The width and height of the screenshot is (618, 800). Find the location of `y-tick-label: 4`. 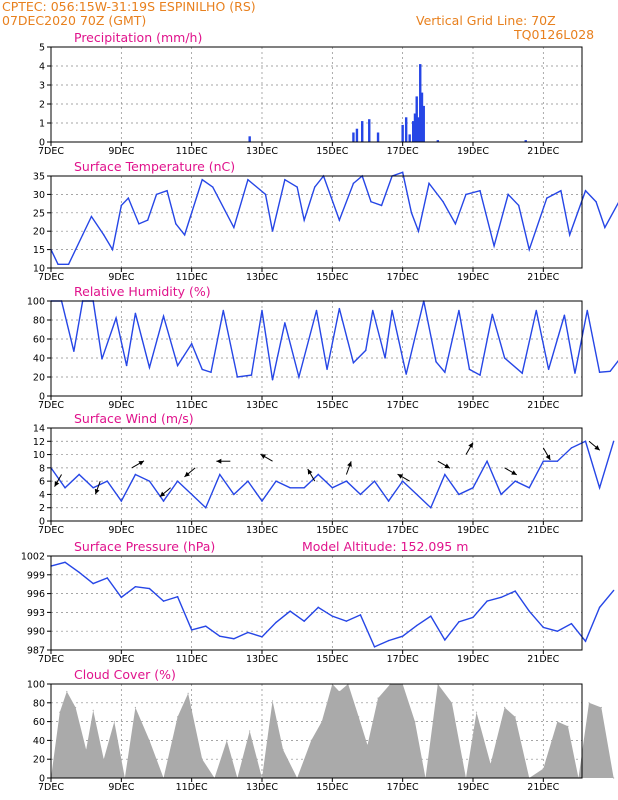

y-tick-label: 4 is located at coordinates (42, 495).